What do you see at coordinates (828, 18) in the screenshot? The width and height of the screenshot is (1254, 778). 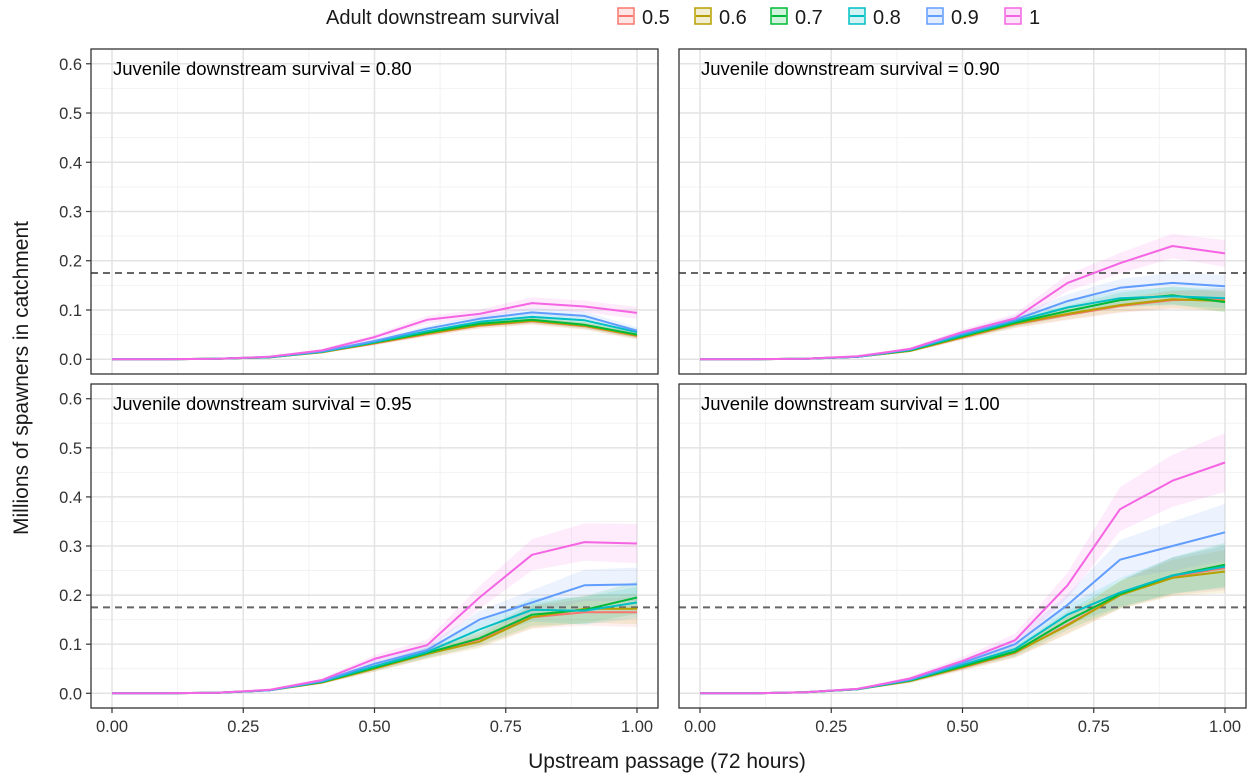 I see `legend-entries: 0.5 0.6 0.7 0.8 0.9 1` at bounding box center [828, 18].